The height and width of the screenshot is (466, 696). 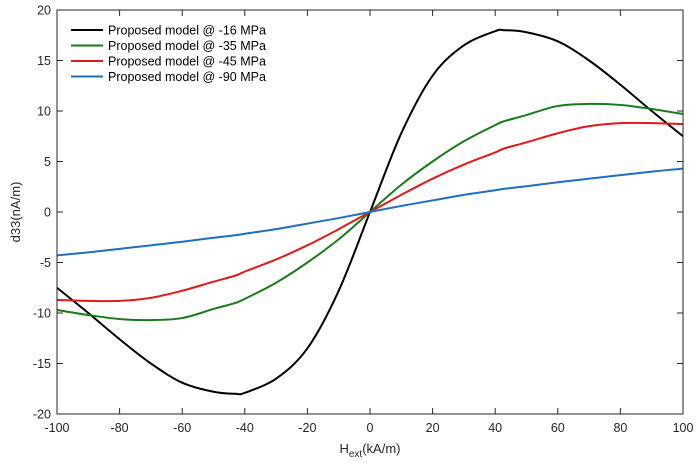 What do you see at coordinates (44, 11) in the screenshot?
I see `y-tick-label: 20` at bounding box center [44, 11].